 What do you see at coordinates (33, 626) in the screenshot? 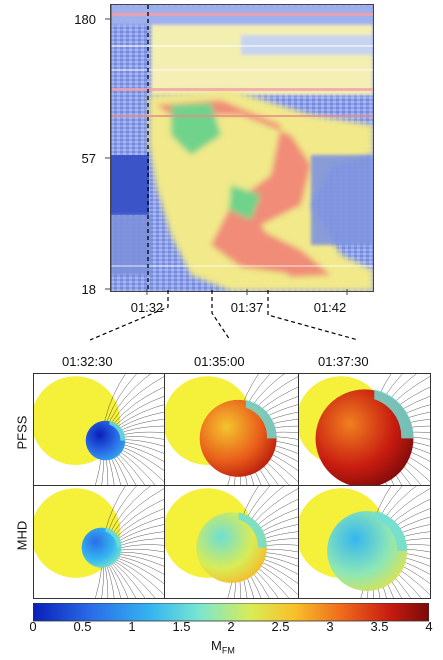
I see `colorbar-tick-label: 0` at bounding box center [33, 626].